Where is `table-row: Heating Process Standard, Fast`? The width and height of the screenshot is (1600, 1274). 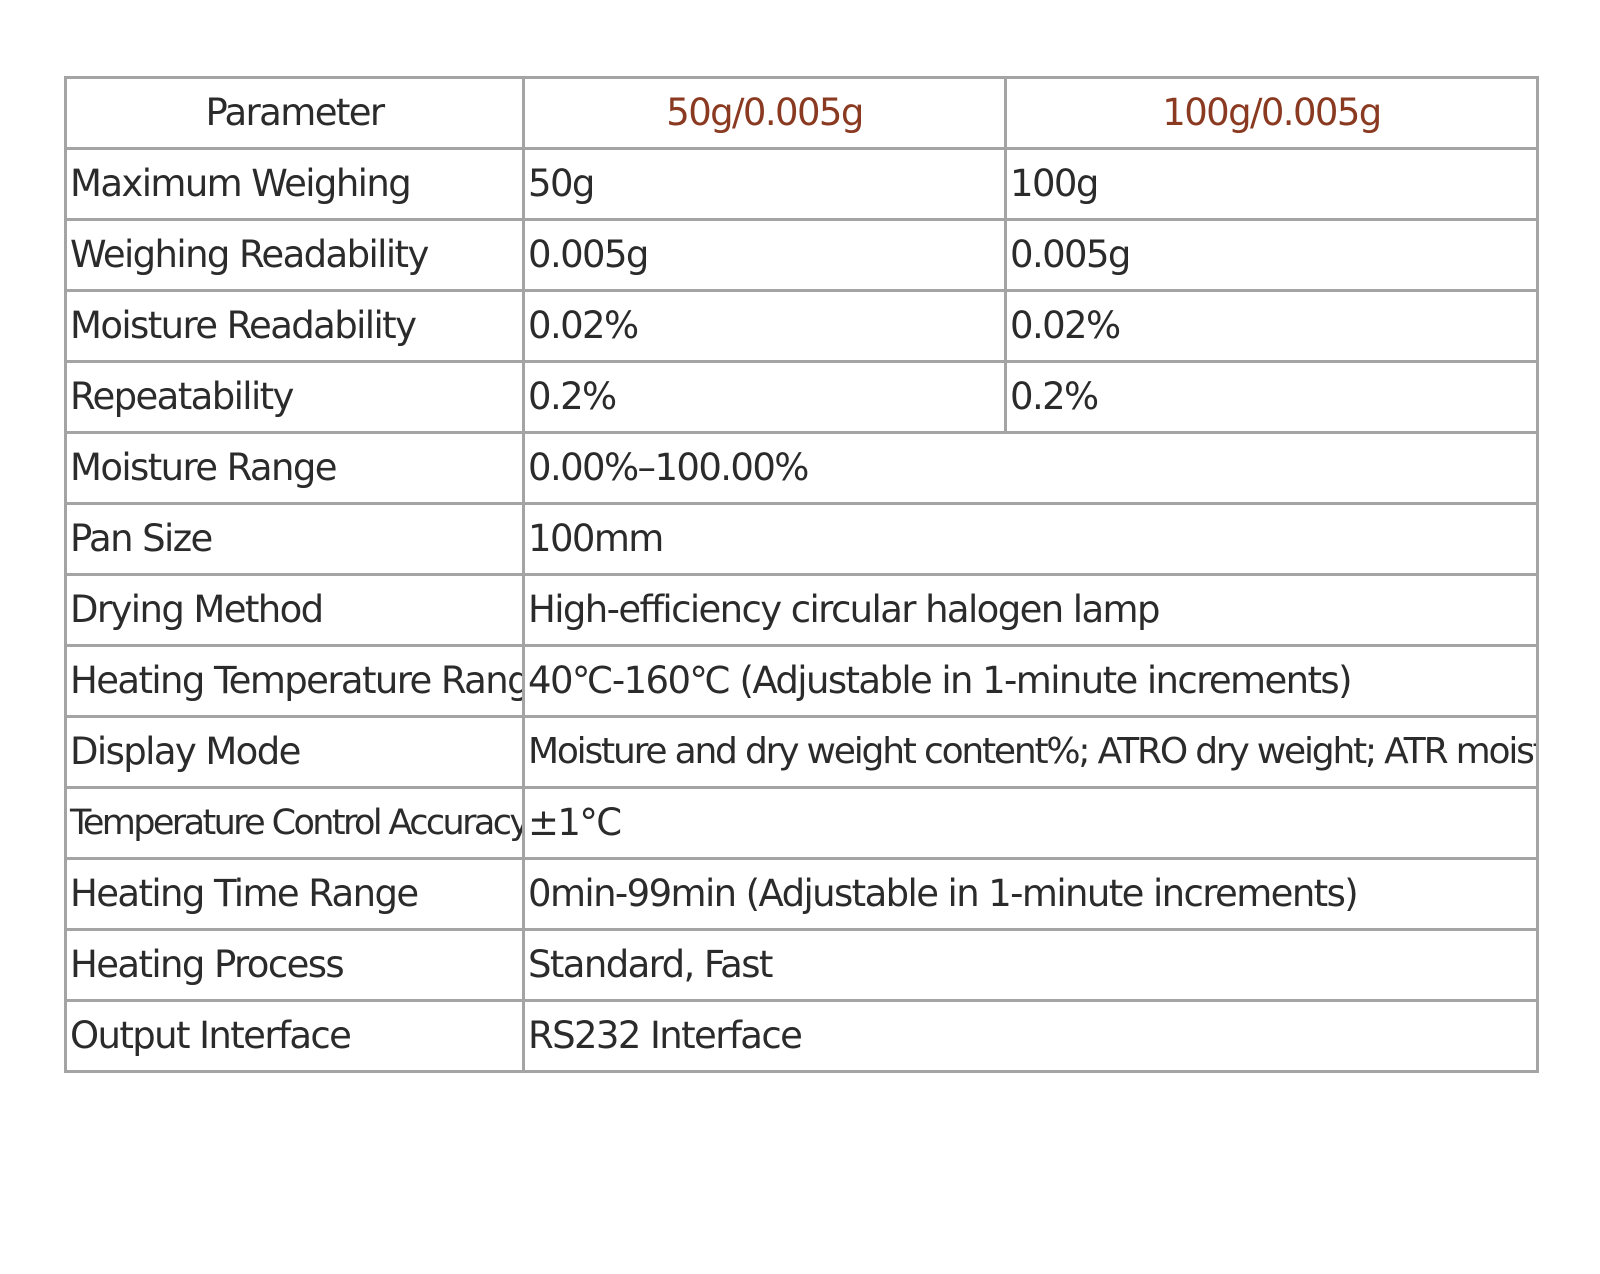
table-row: Heating Process Standard, Fast is located at coordinates (801, 965).